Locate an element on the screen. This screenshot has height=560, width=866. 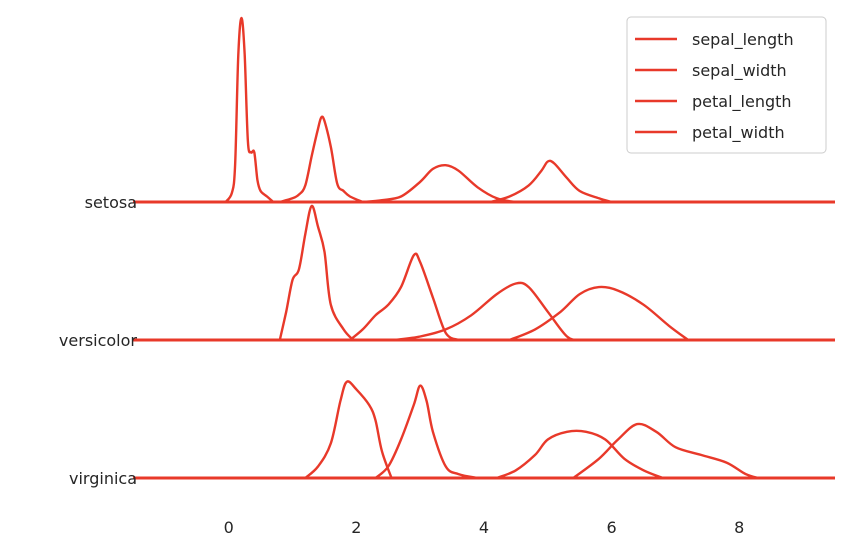
kde-curve-setosa-petal_width is located at coordinates (249, 110).